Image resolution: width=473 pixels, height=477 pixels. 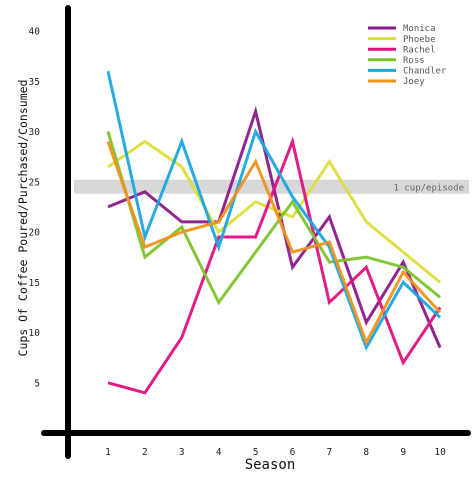 I want to click on x-tick-label: 10, so click(x=440, y=452).